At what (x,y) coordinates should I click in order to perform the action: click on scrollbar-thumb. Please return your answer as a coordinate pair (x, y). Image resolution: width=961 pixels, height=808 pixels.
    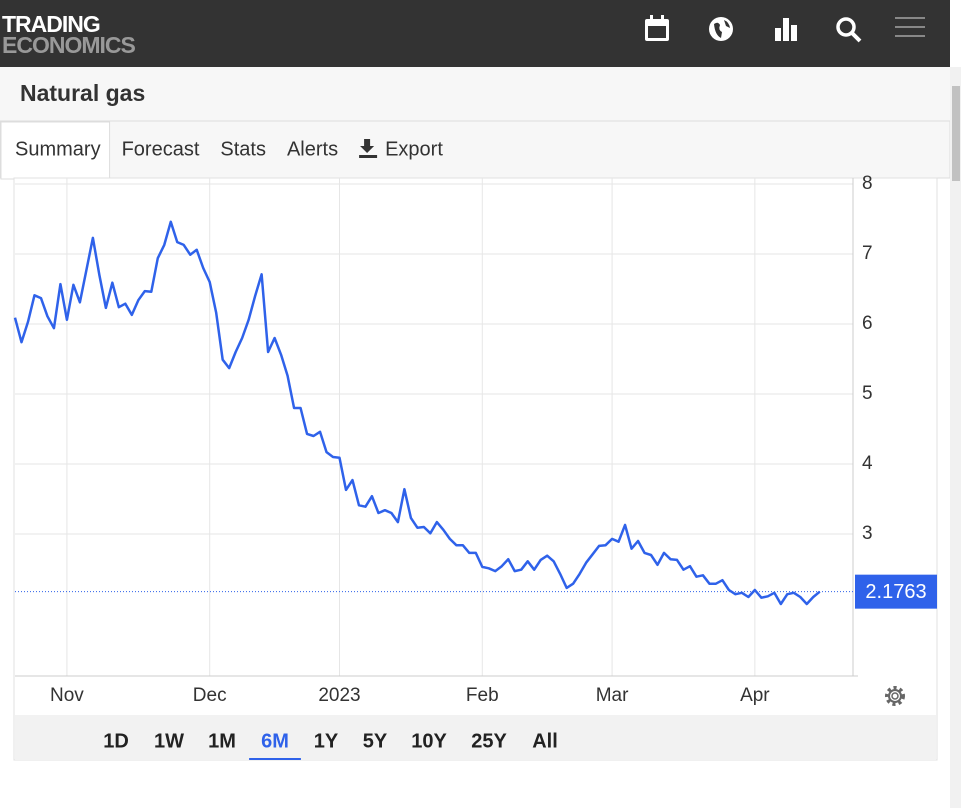
    Looking at the image, I should click on (956, 133).